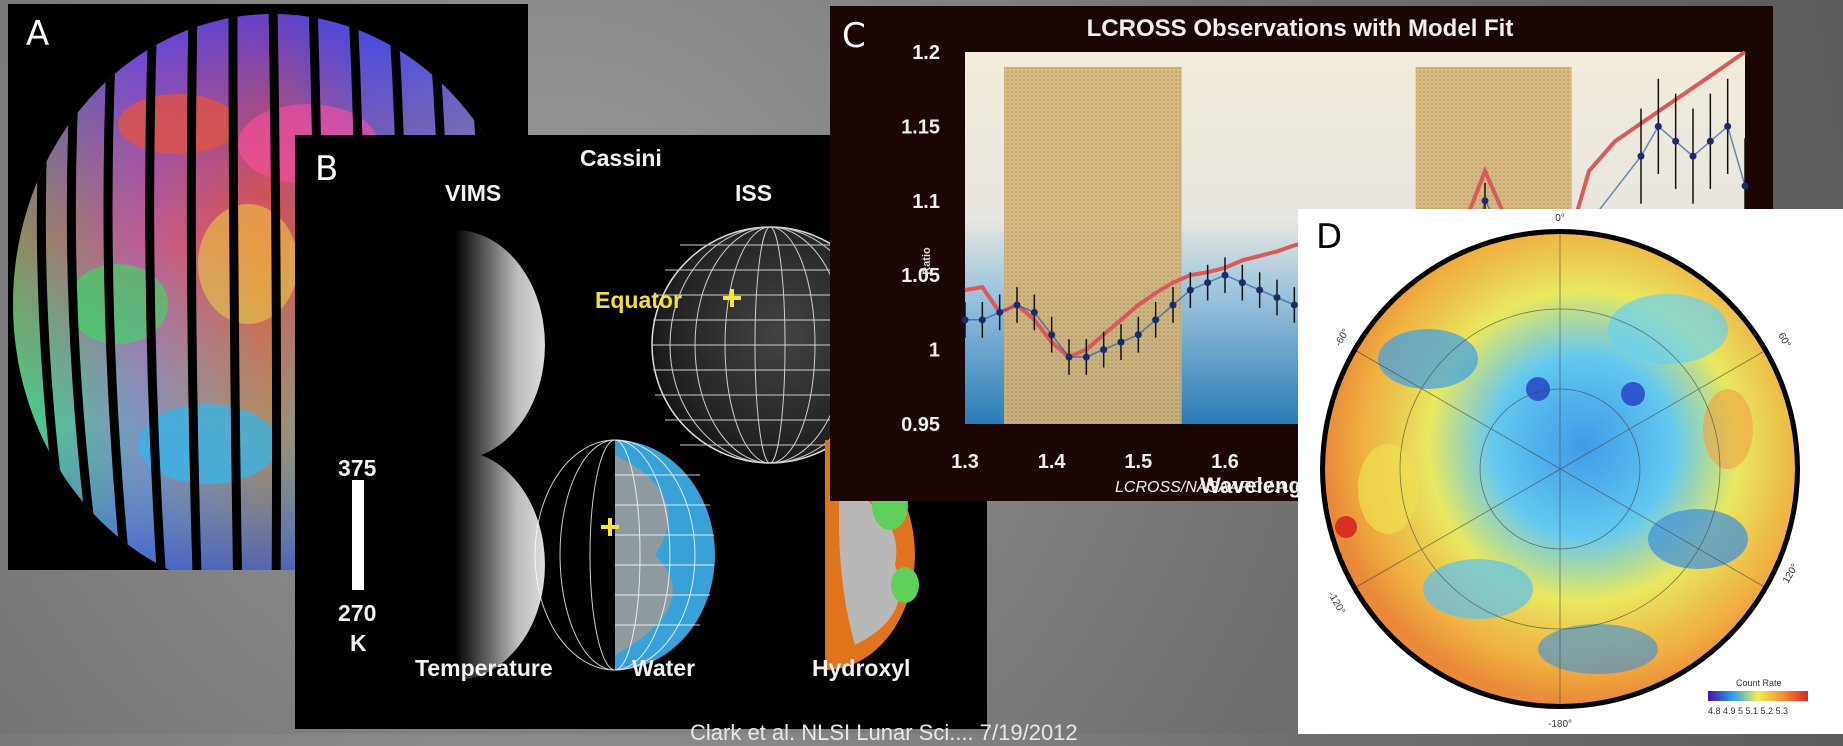 This screenshot has height=746, width=1843. I want to click on temperature-disk-image, so click(500, 565).